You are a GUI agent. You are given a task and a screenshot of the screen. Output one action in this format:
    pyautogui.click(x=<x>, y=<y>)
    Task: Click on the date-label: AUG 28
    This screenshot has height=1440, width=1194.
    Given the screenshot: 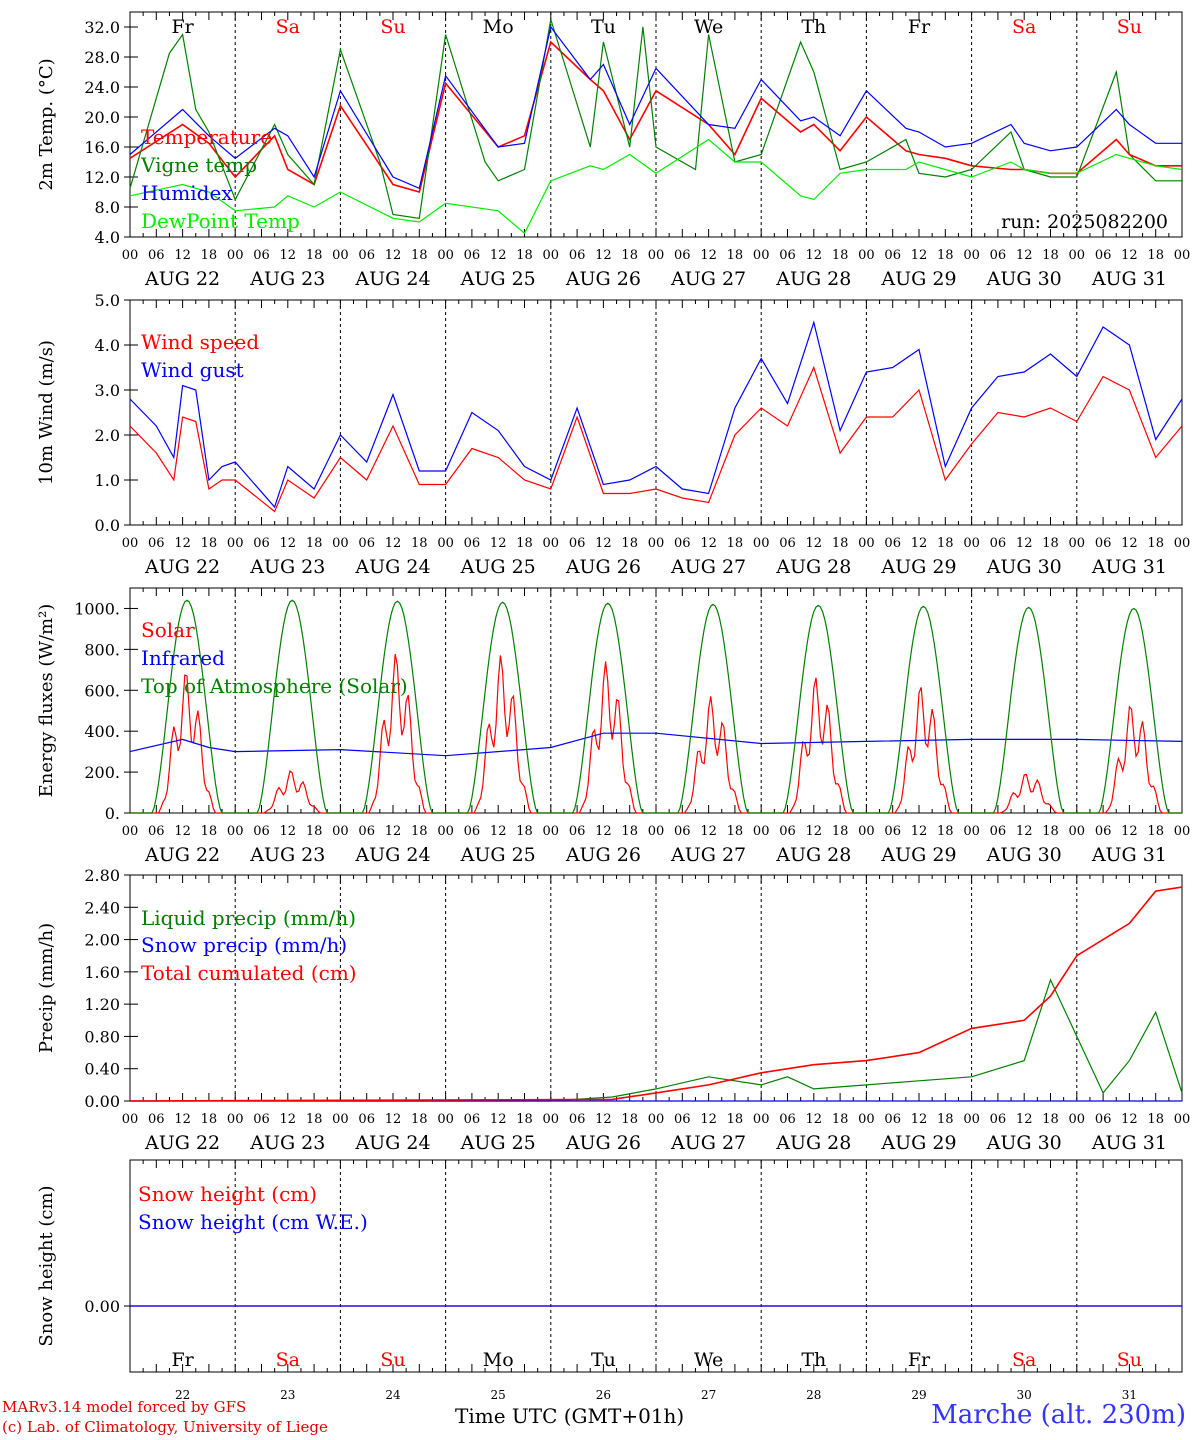 What is the action you would take?
    pyautogui.click(x=813, y=1143)
    